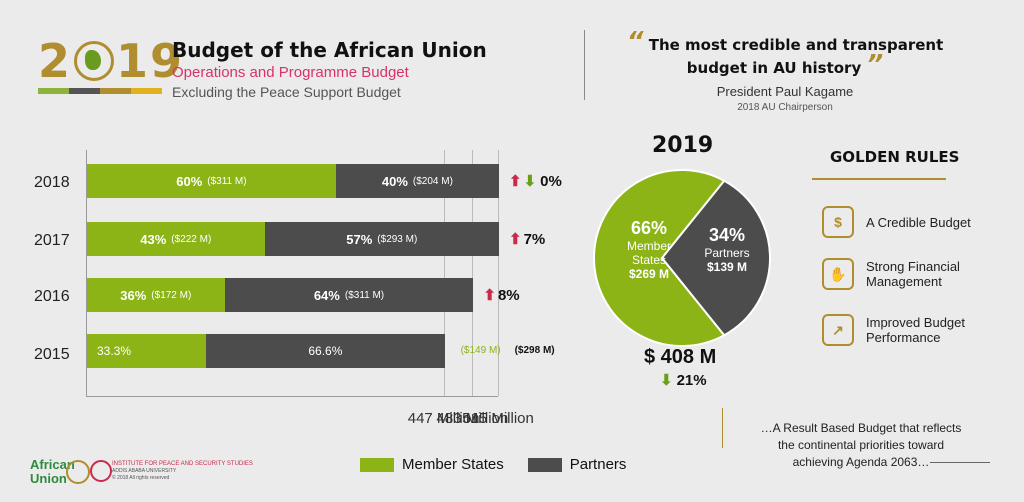  I want to click on pie-member-amount: $269 M, so click(649, 274).